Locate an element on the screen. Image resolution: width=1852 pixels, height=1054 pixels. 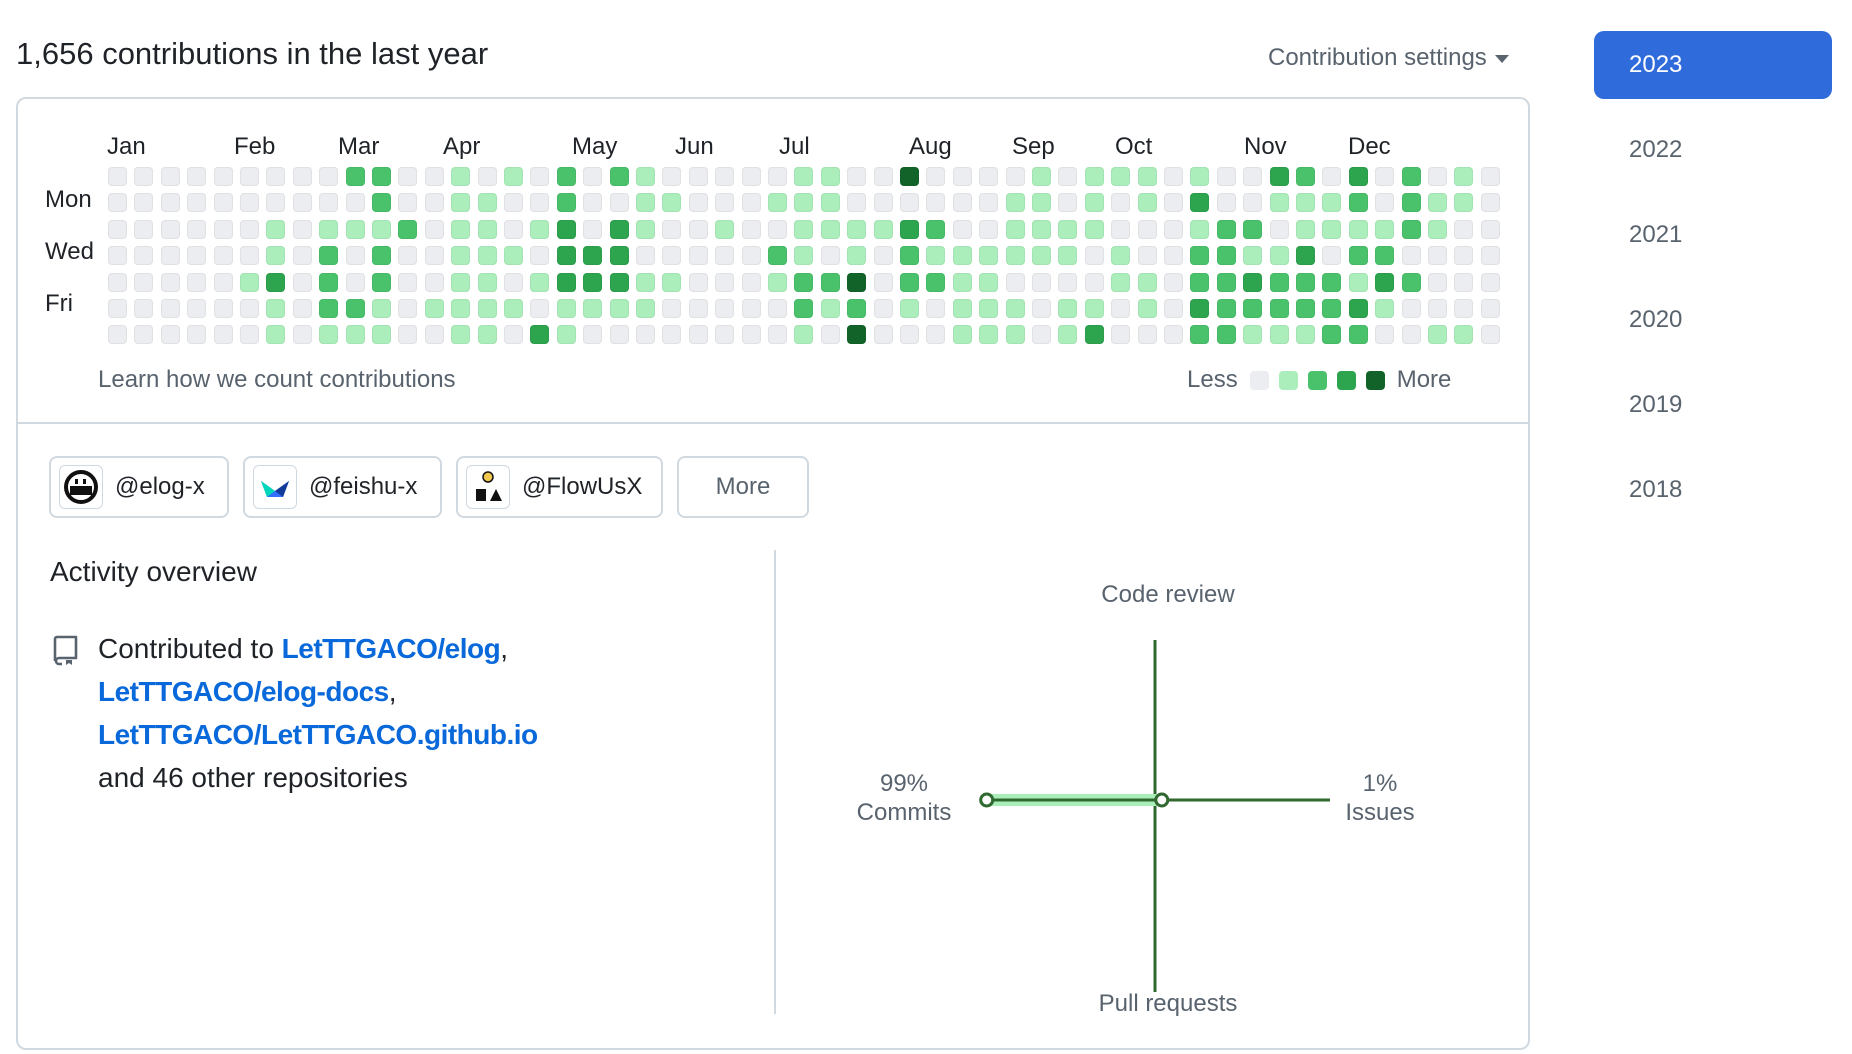
year-2023: 2023 is located at coordinates (1713, 65).